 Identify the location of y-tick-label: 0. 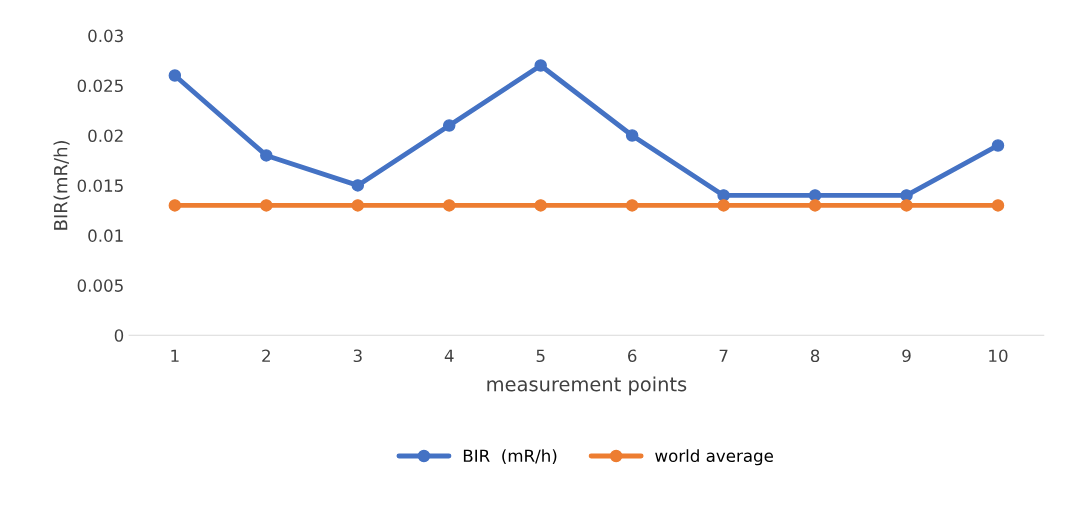
(119, 335).